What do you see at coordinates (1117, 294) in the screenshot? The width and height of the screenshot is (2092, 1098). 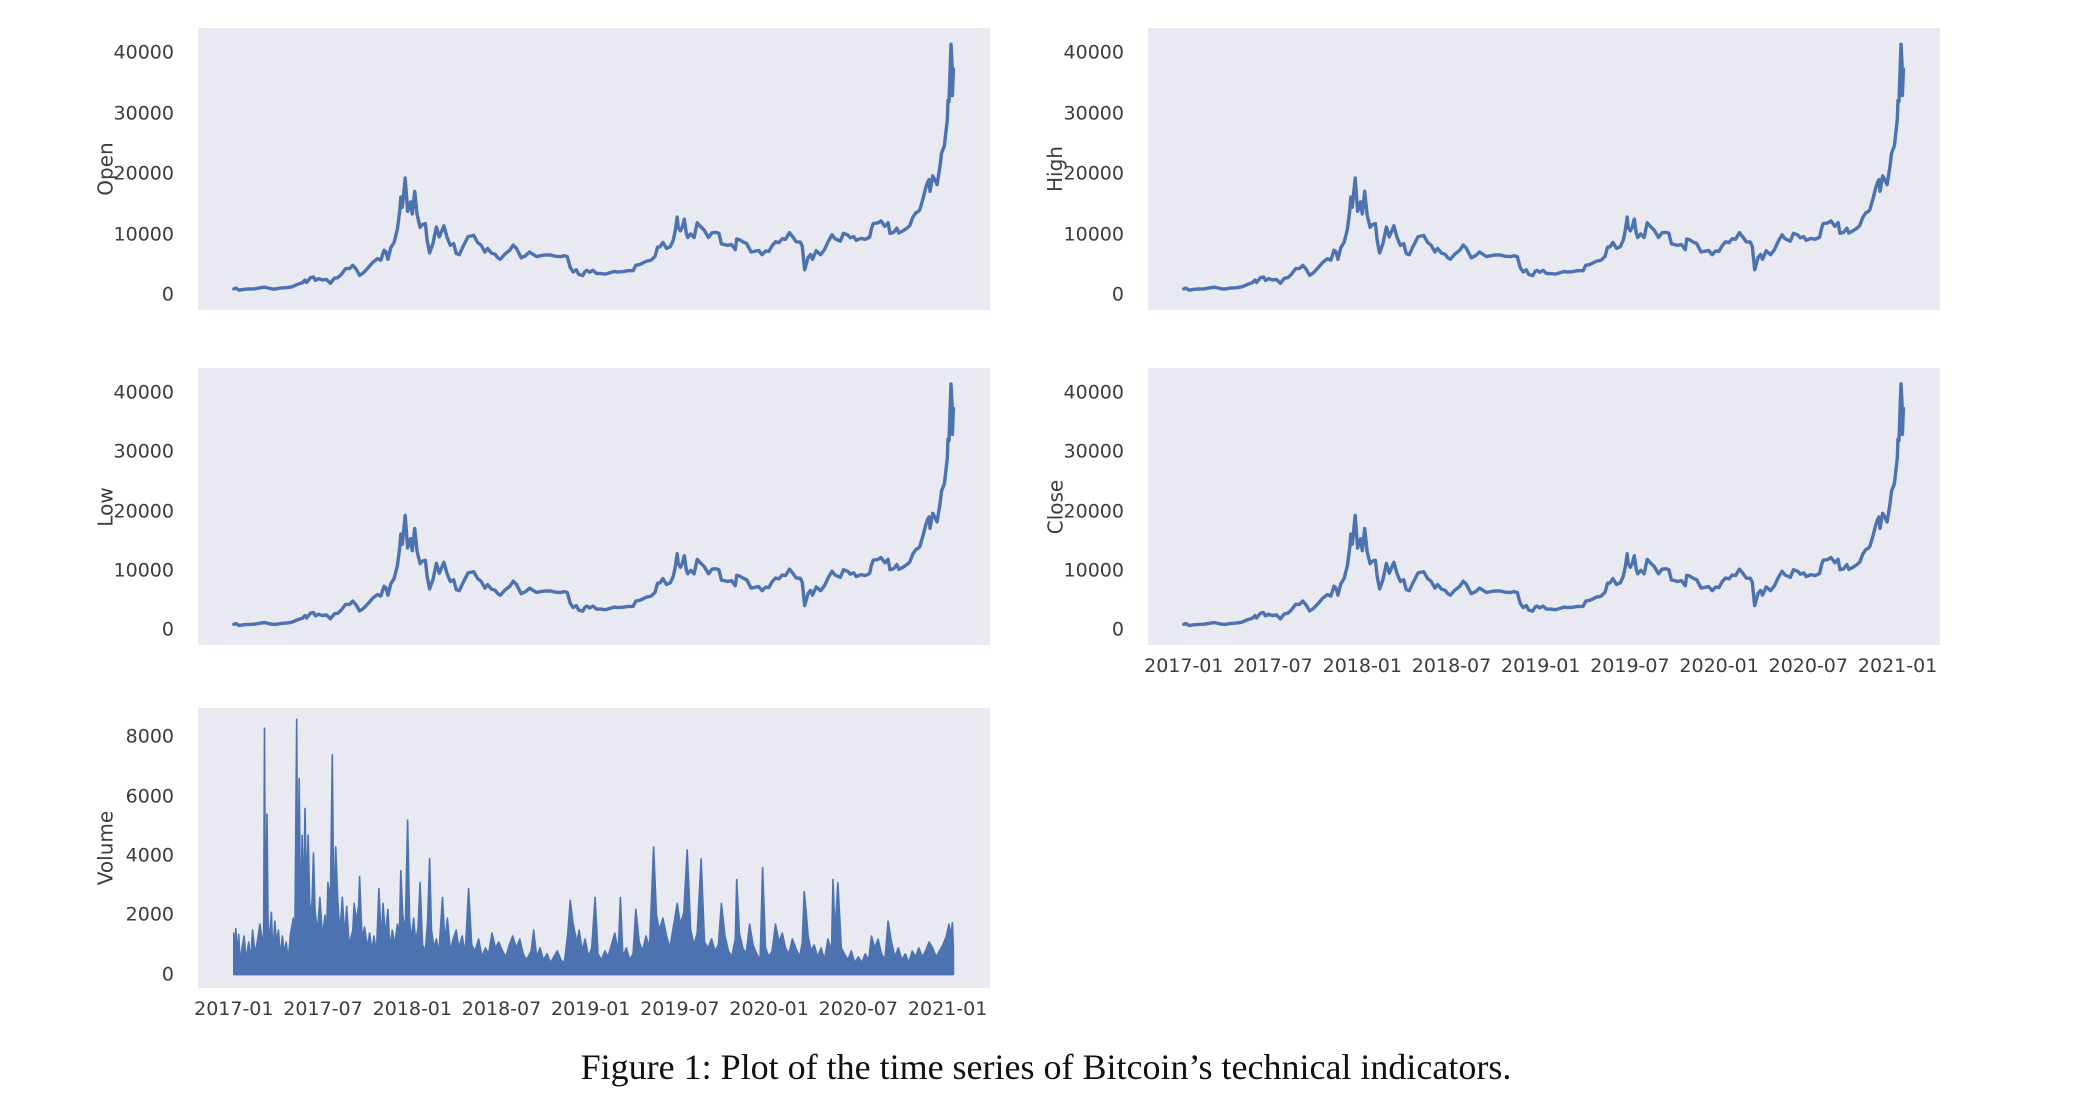 I see `y-tick-label-high: 0` at bounding box center [1117, 294].